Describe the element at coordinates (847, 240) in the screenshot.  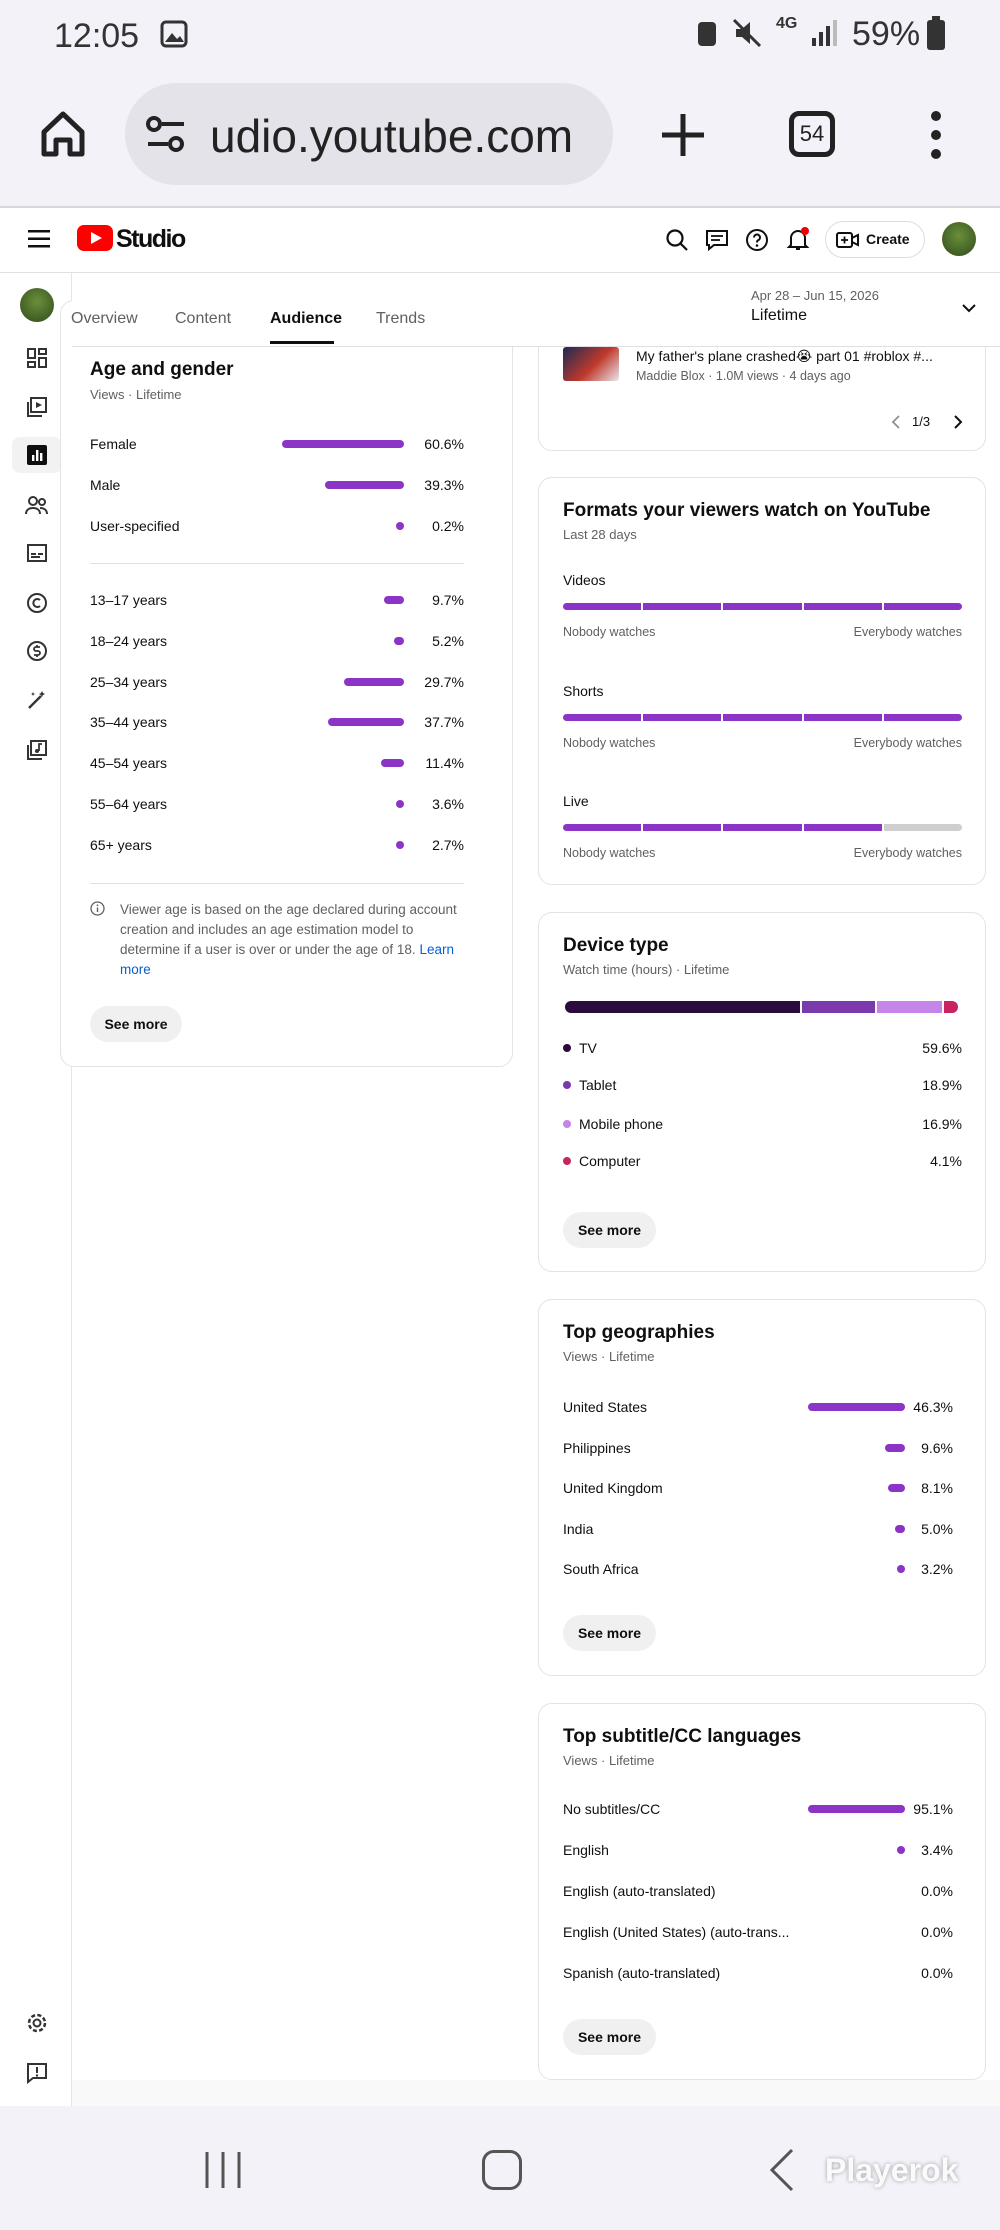
I see `create-icon` at that location.